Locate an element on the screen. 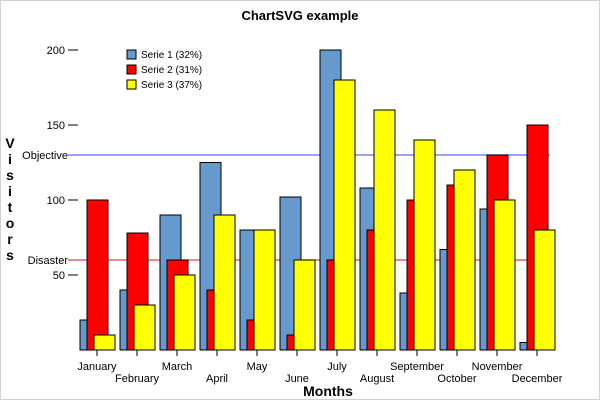  bar-3-december is located at coordinates (544, 290).